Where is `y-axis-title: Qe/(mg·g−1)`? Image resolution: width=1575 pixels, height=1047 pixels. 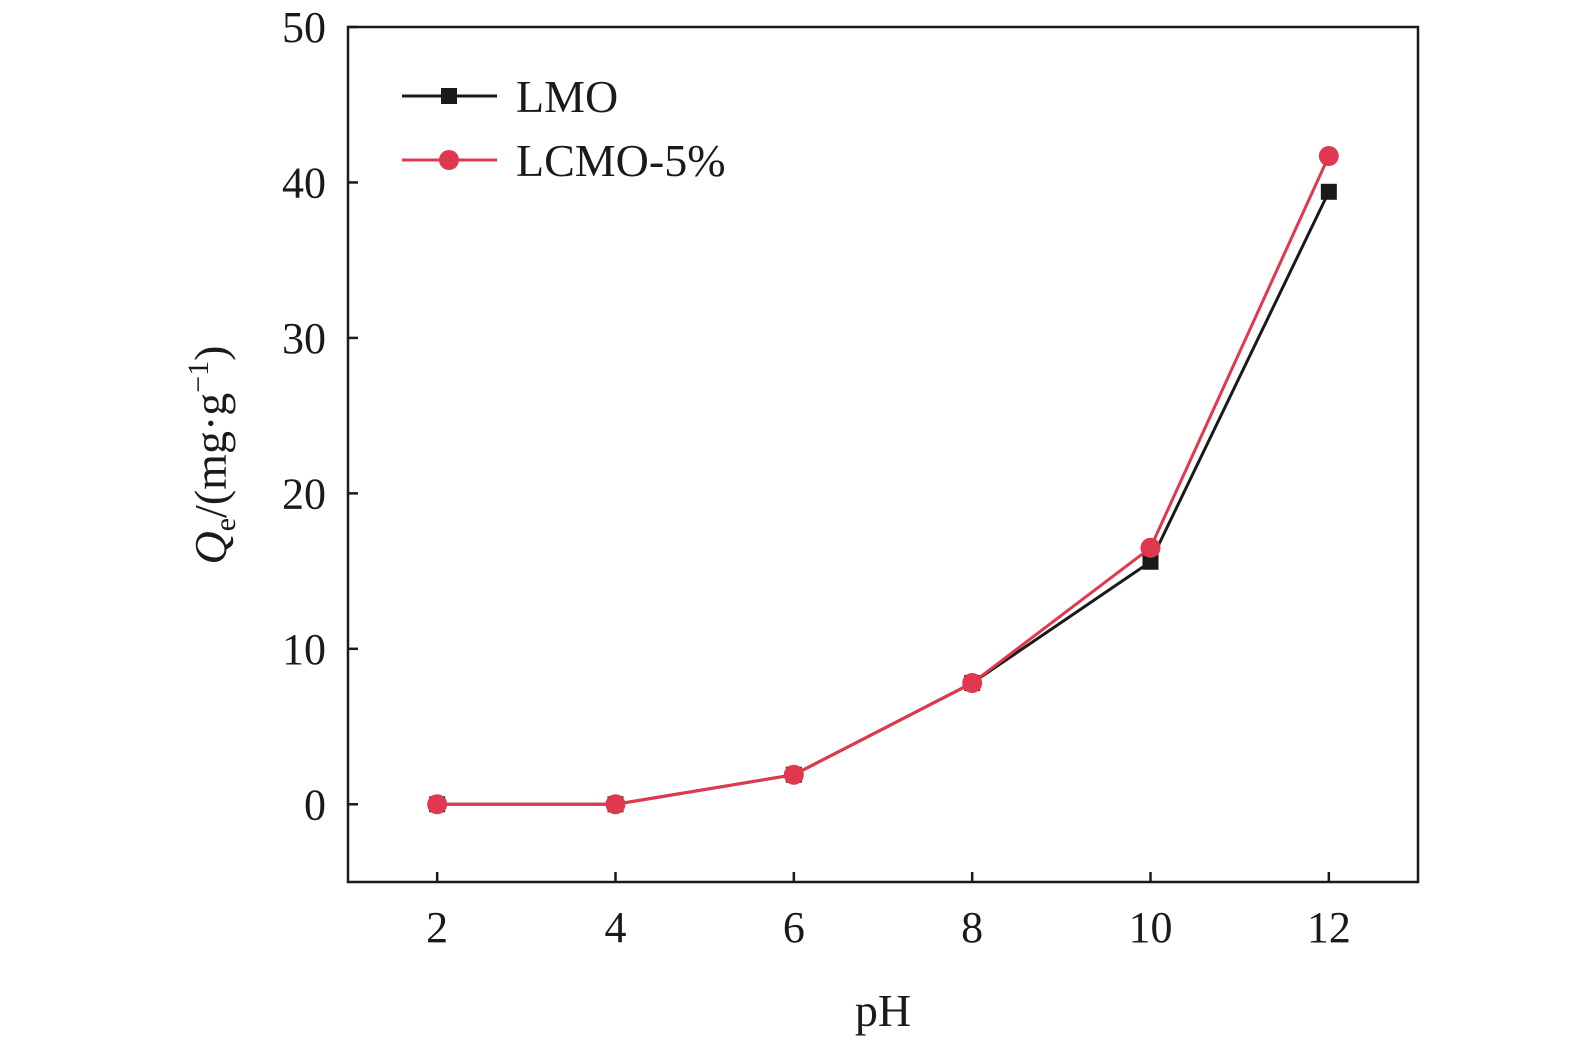
y-axis-title: Qe/(mg·g−1) is located at coordinates (212, 454).